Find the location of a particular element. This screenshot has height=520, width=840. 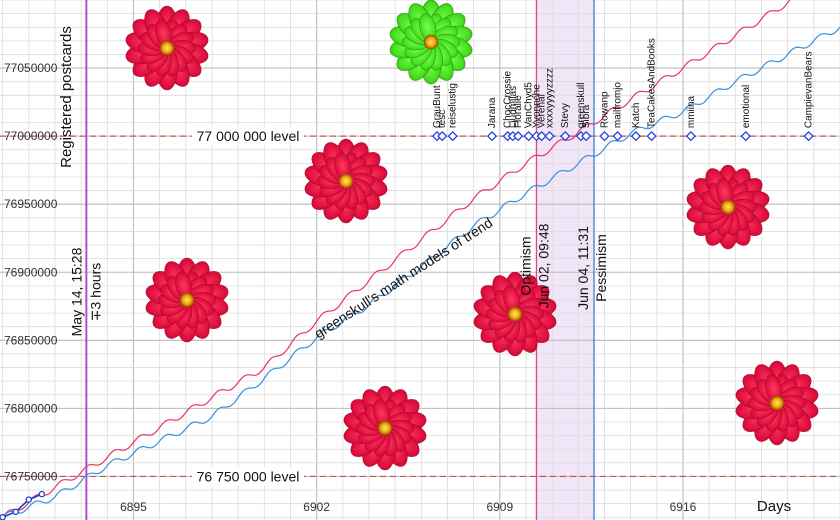

optimism-date-label: Jun 02, 09:48 is located at coordinates (543, 265).